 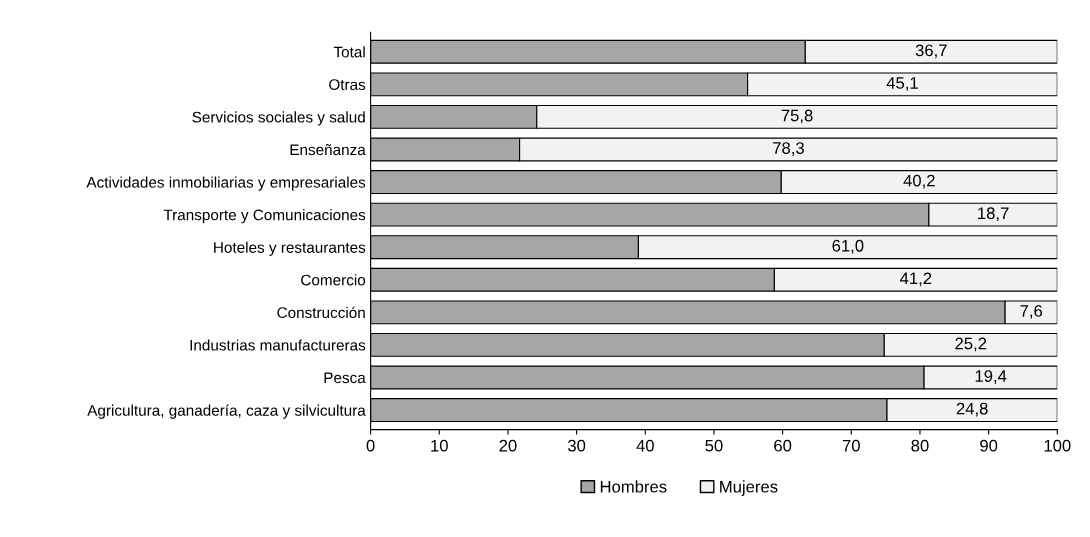 I want to click on y-tick-label: Otras, so click(x=347, y=85).